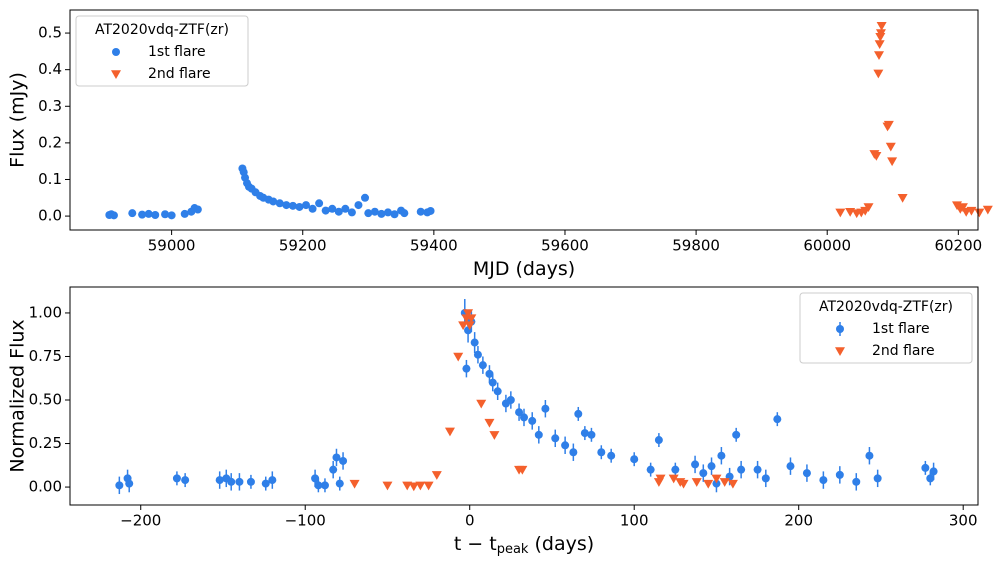  I want to click on x-tick-label: 100, so click(634, 521).